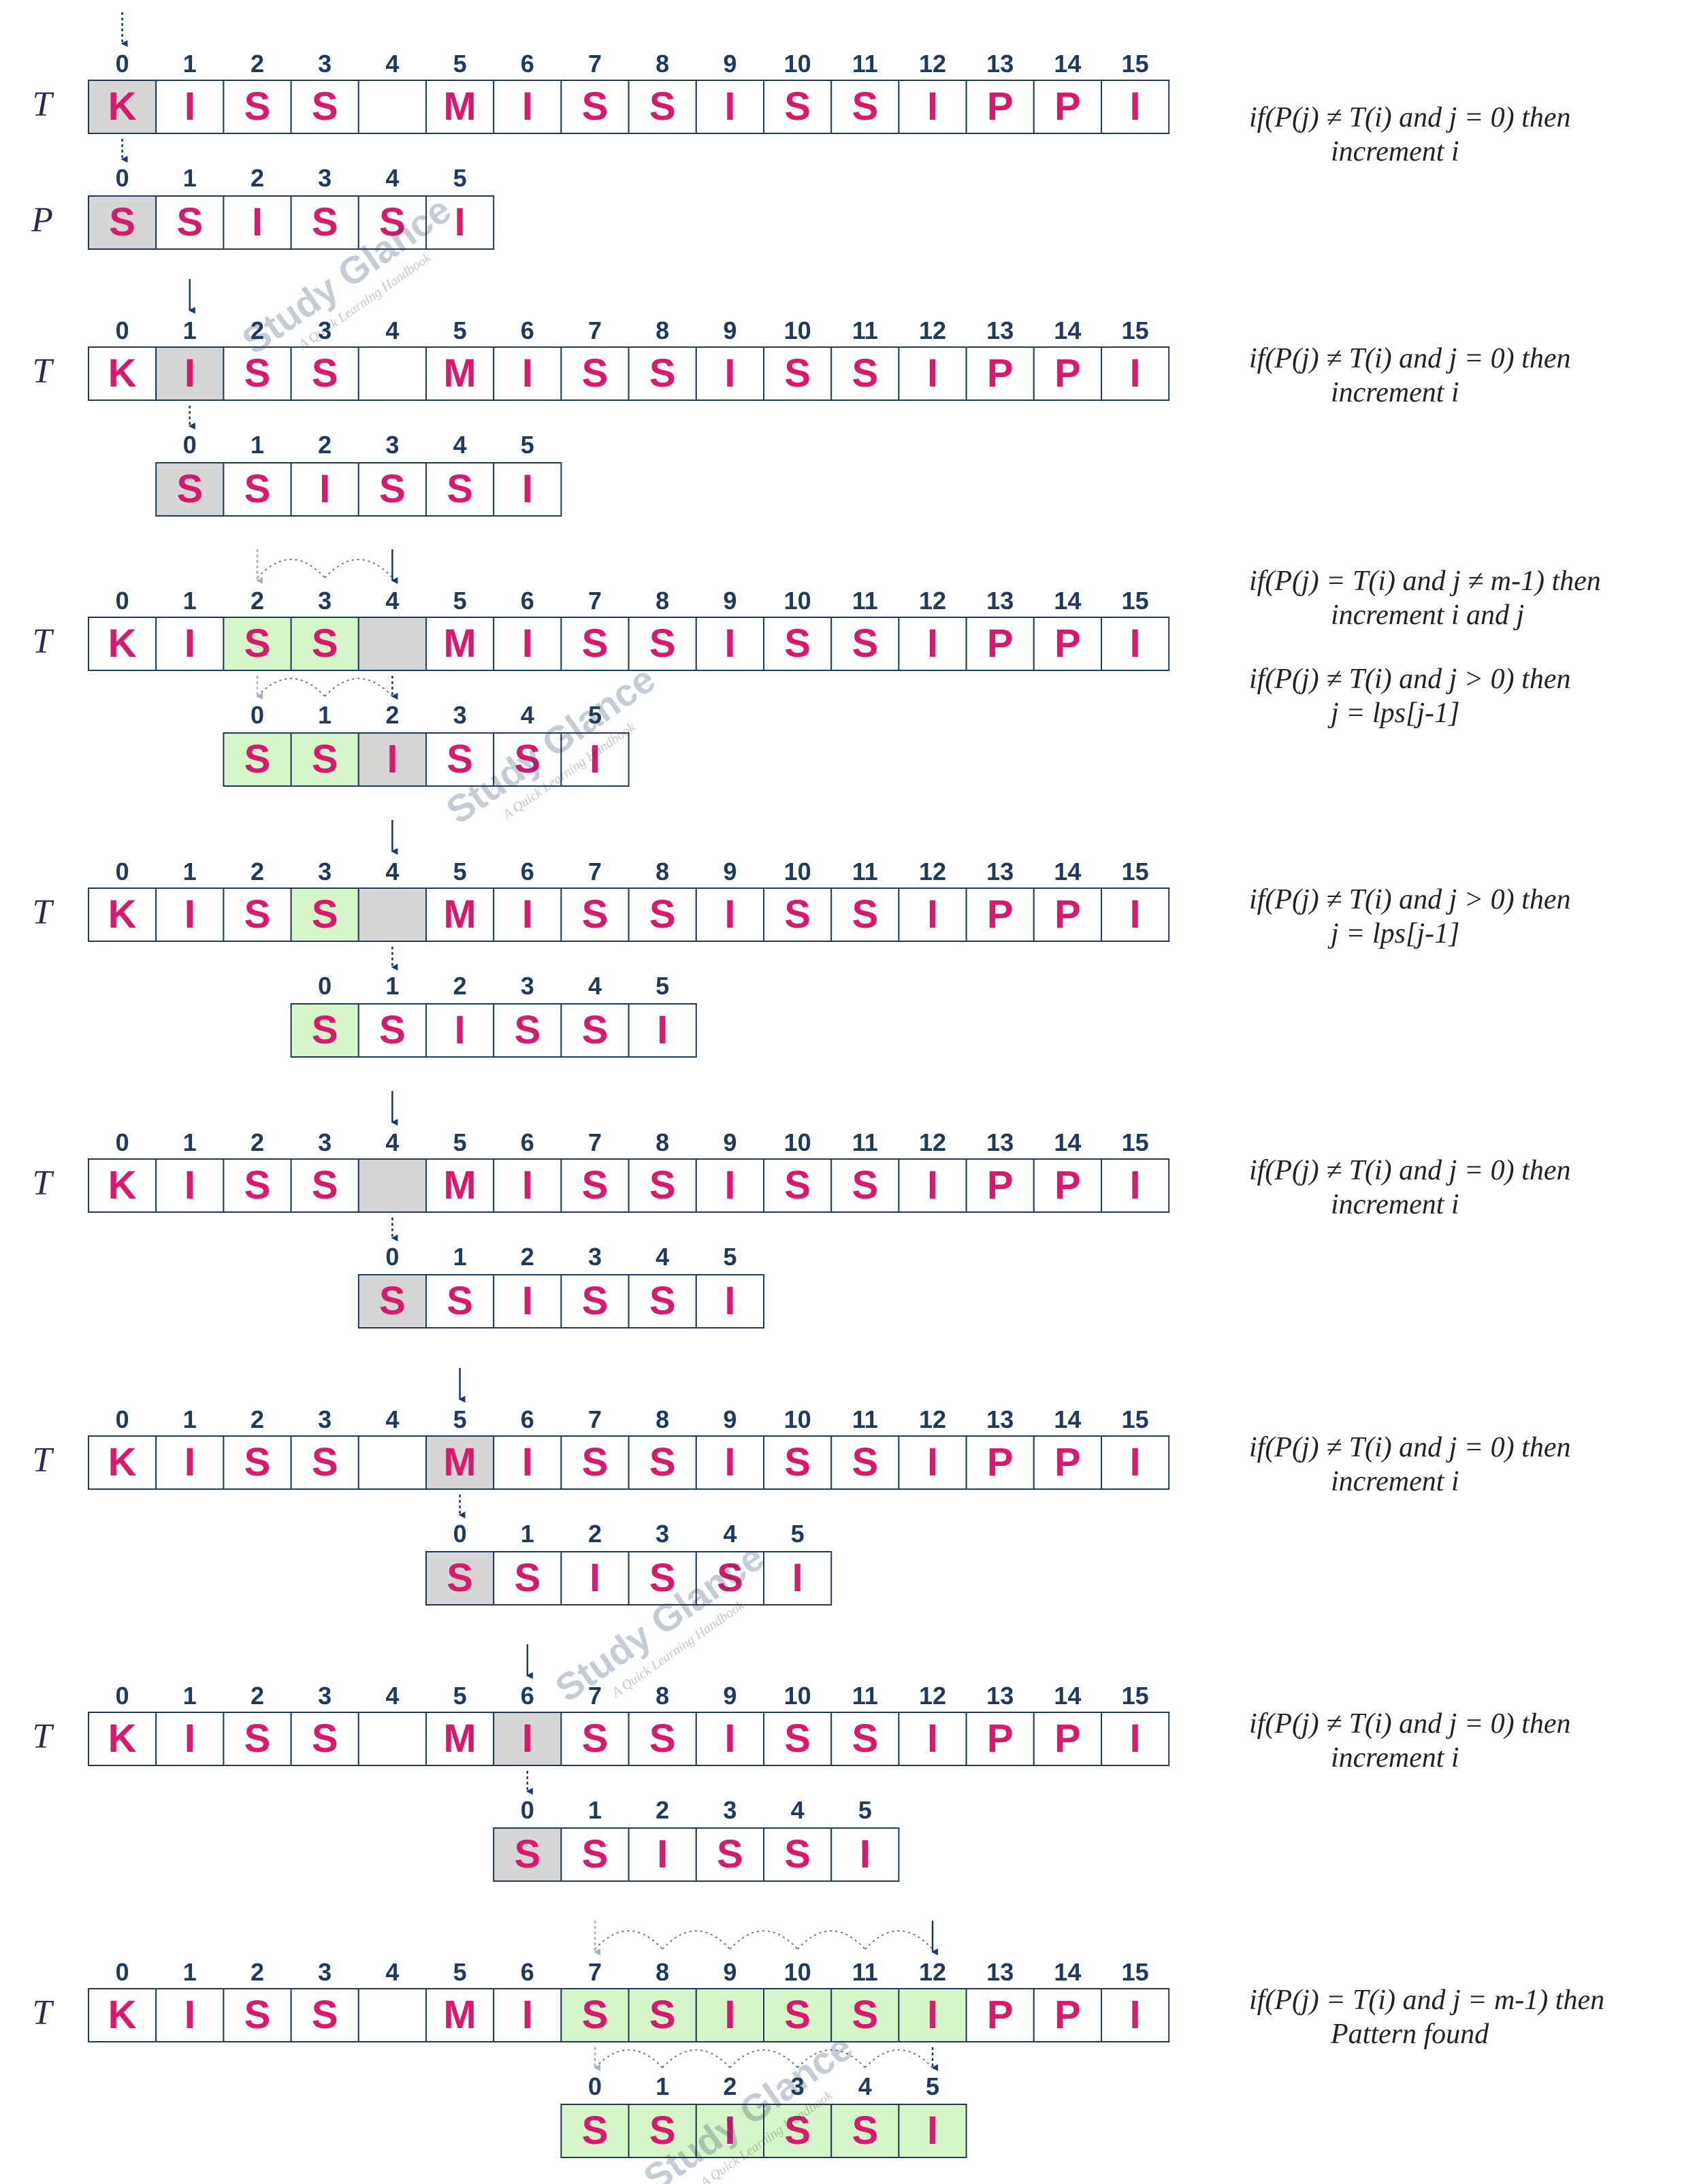 This screenshot has width=1697, height=2184. What do you see at coordinates (527, 445) in the screenshot?
I see `pattern-index-label: 5` at bounding box center [527, 445].